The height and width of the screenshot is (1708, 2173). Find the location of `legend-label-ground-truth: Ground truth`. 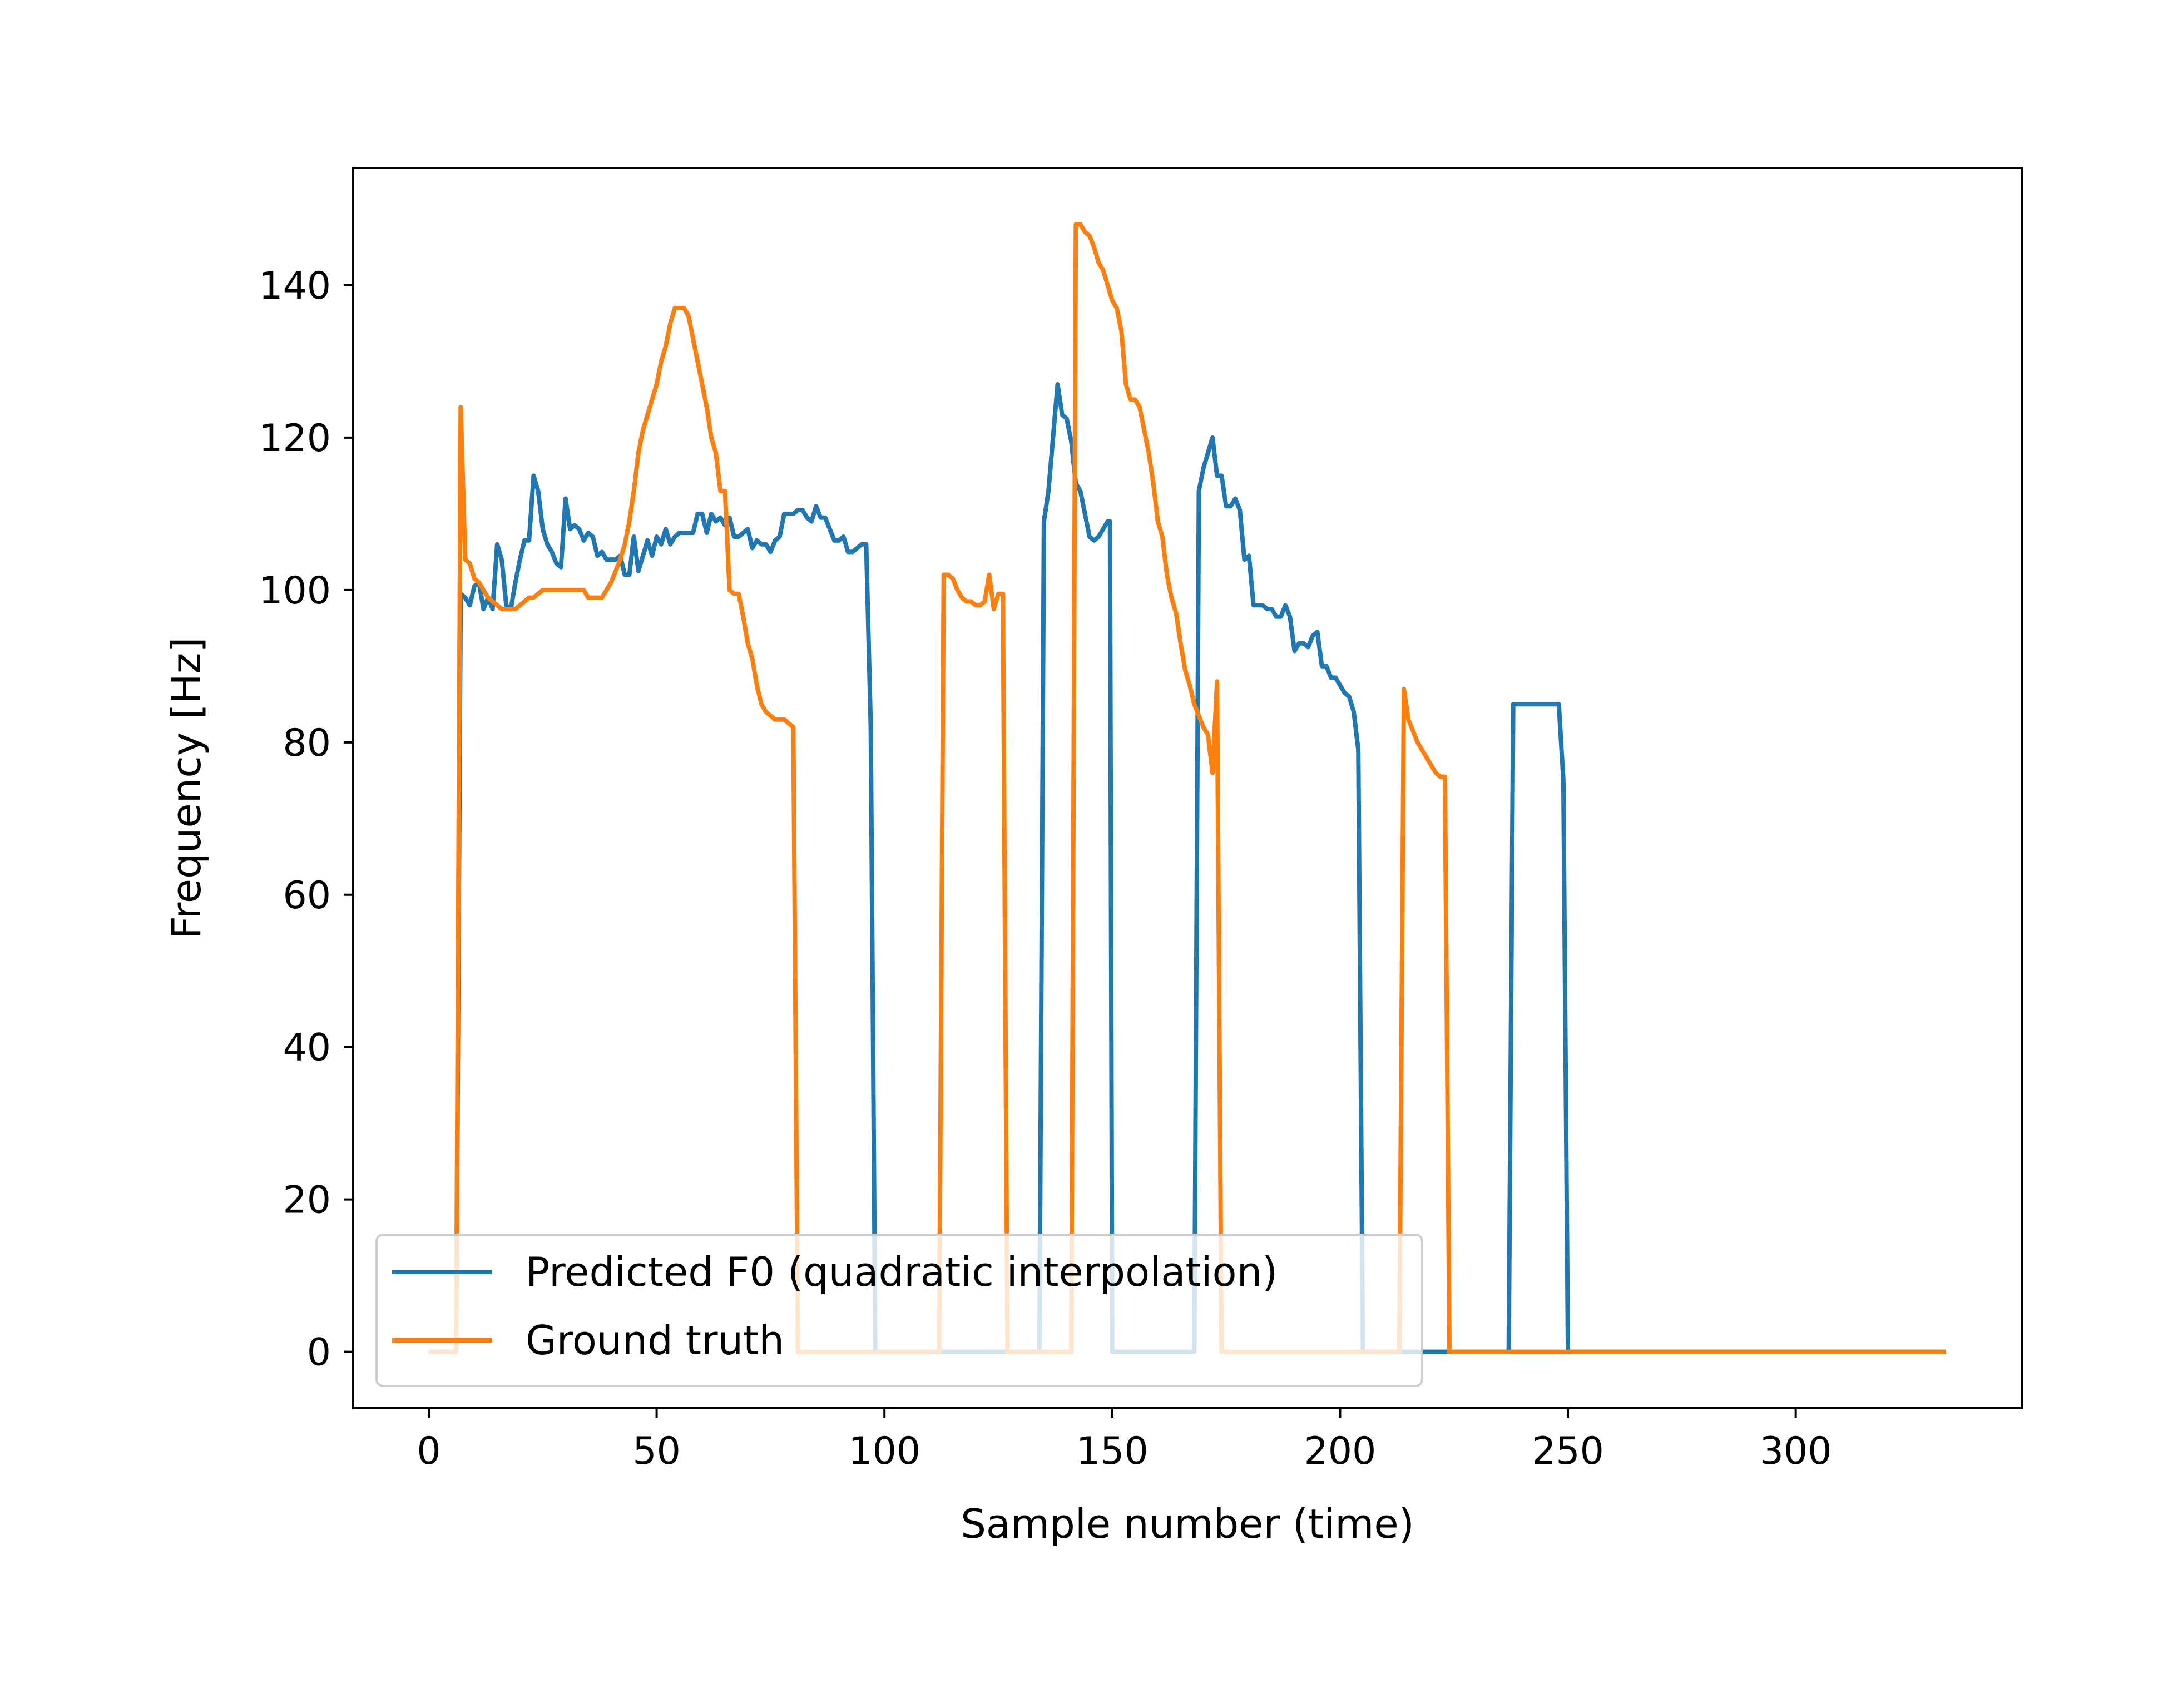

legend-label-ground-truth: Ground truth is located at coordinates (655, 1340).